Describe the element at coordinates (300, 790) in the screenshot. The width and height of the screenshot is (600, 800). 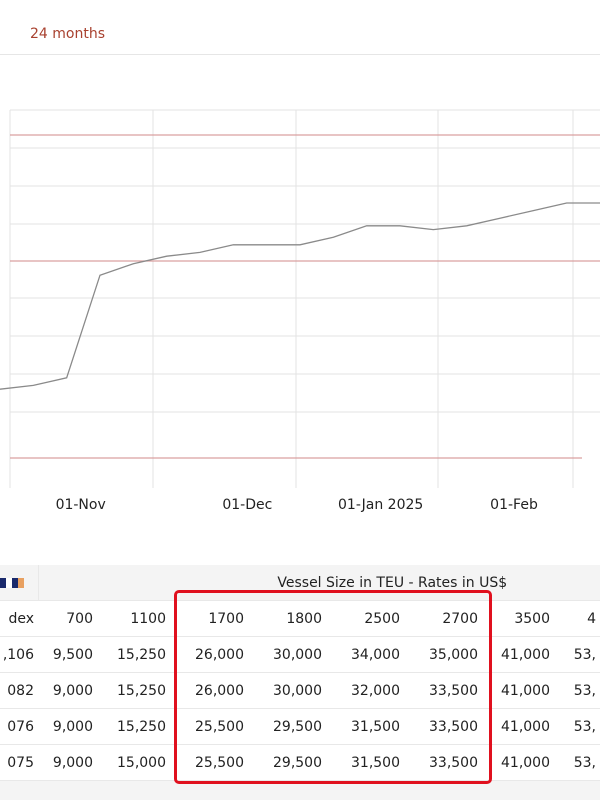
I see `footer-band` at that location.